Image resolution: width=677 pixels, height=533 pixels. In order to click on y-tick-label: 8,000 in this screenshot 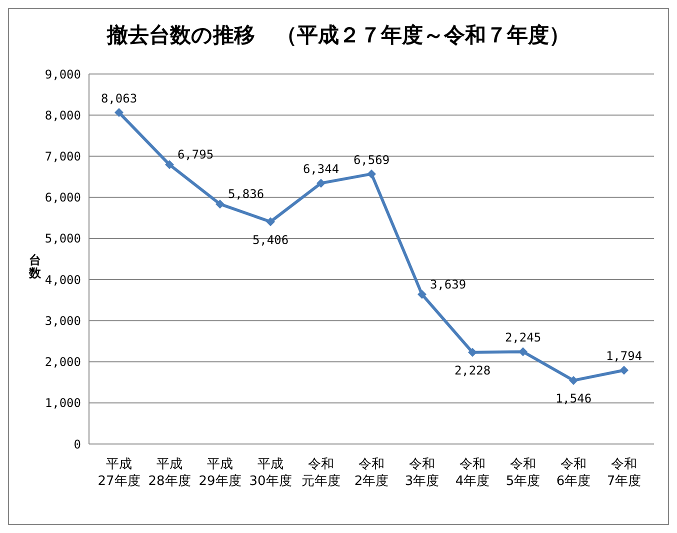, I will do `click(62, 115)`.